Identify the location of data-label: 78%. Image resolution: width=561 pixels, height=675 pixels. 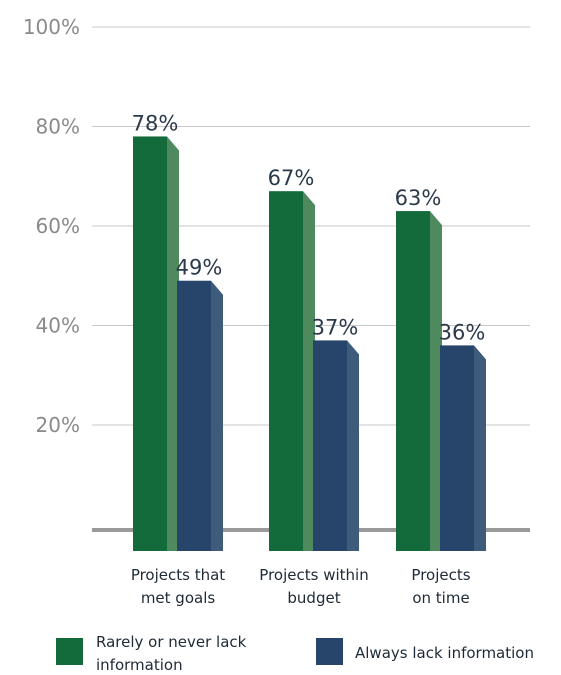
(155, 123).